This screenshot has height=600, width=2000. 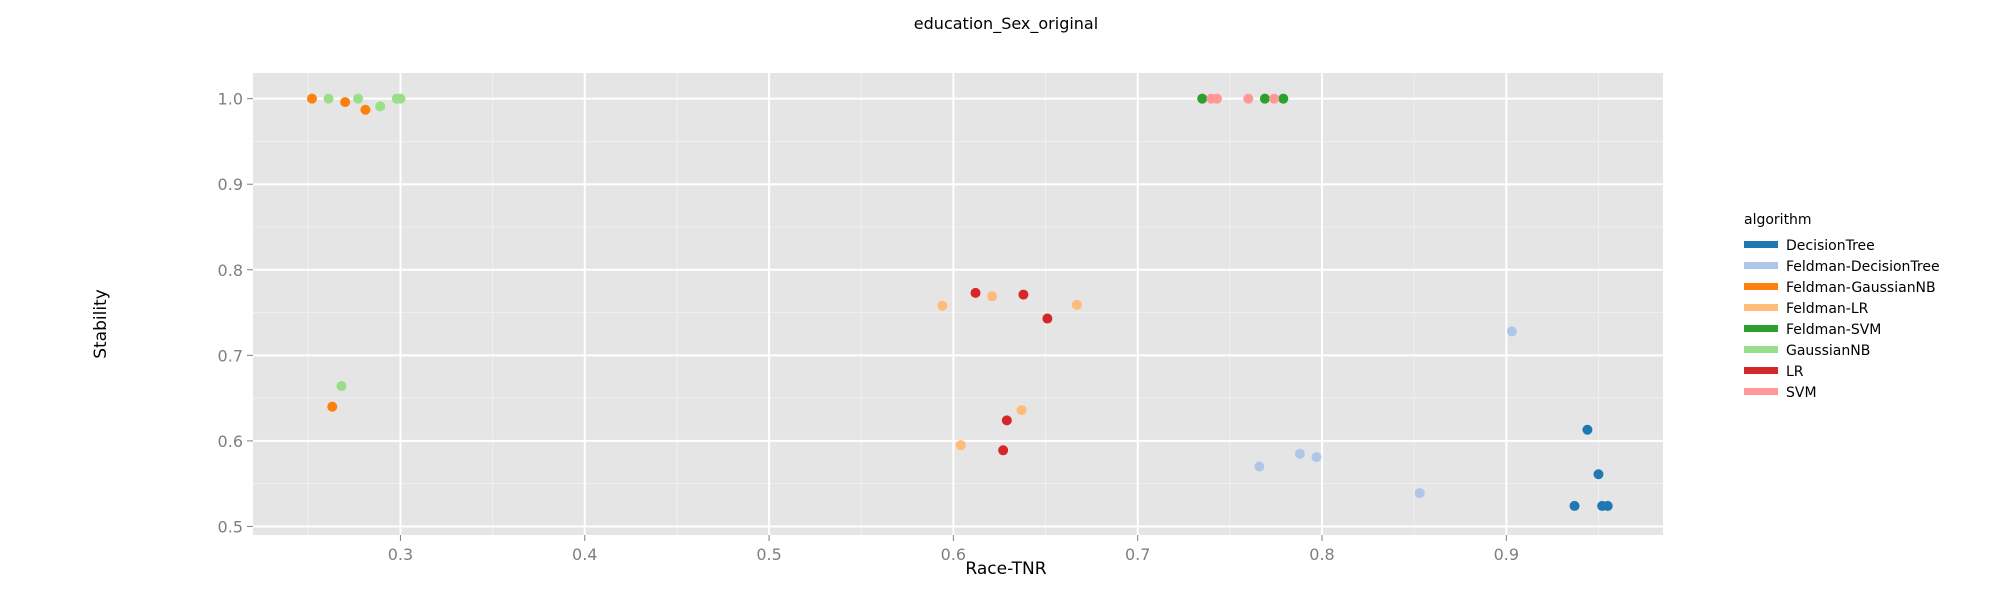 What do you see at coordinates (1385, 412) in the screenshot?
I see `series-feldman-decisiontree` at bounding box center [1385, 412].